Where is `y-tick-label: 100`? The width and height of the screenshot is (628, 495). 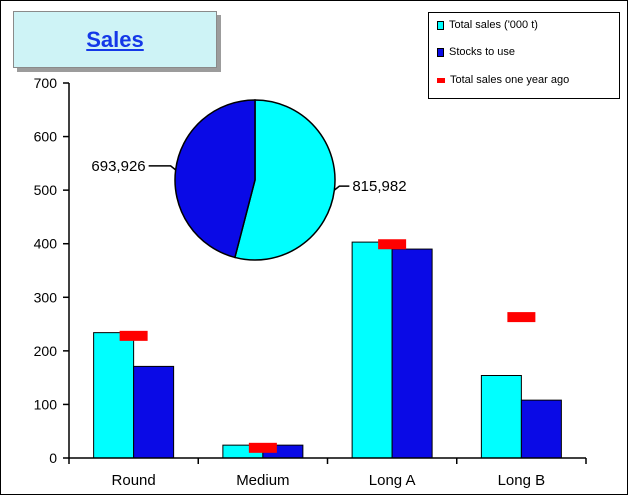
y-tick-label: 100 is located at coordinates (46, 404).